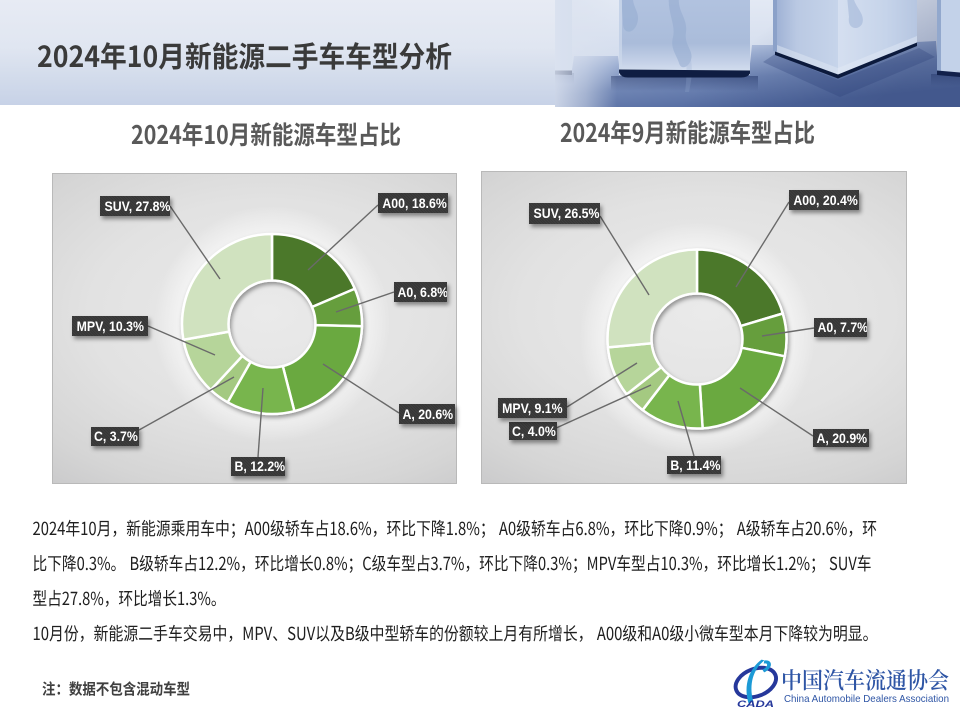 Image resolution: width=960 pixels, height=720 pixels. What do you see at coordinates (866, 699) in the screenshot?
I see `svg-text:China Automobile Dealers Assoc: China Automobile Dealers Association` at bounding box center [866, 699].